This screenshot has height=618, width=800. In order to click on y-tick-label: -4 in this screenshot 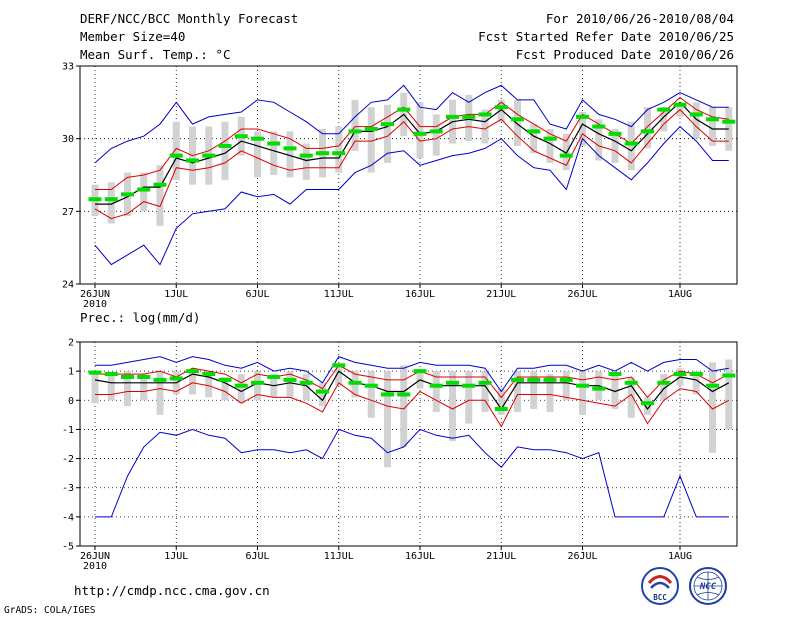, I will do `click(68, 517)`.